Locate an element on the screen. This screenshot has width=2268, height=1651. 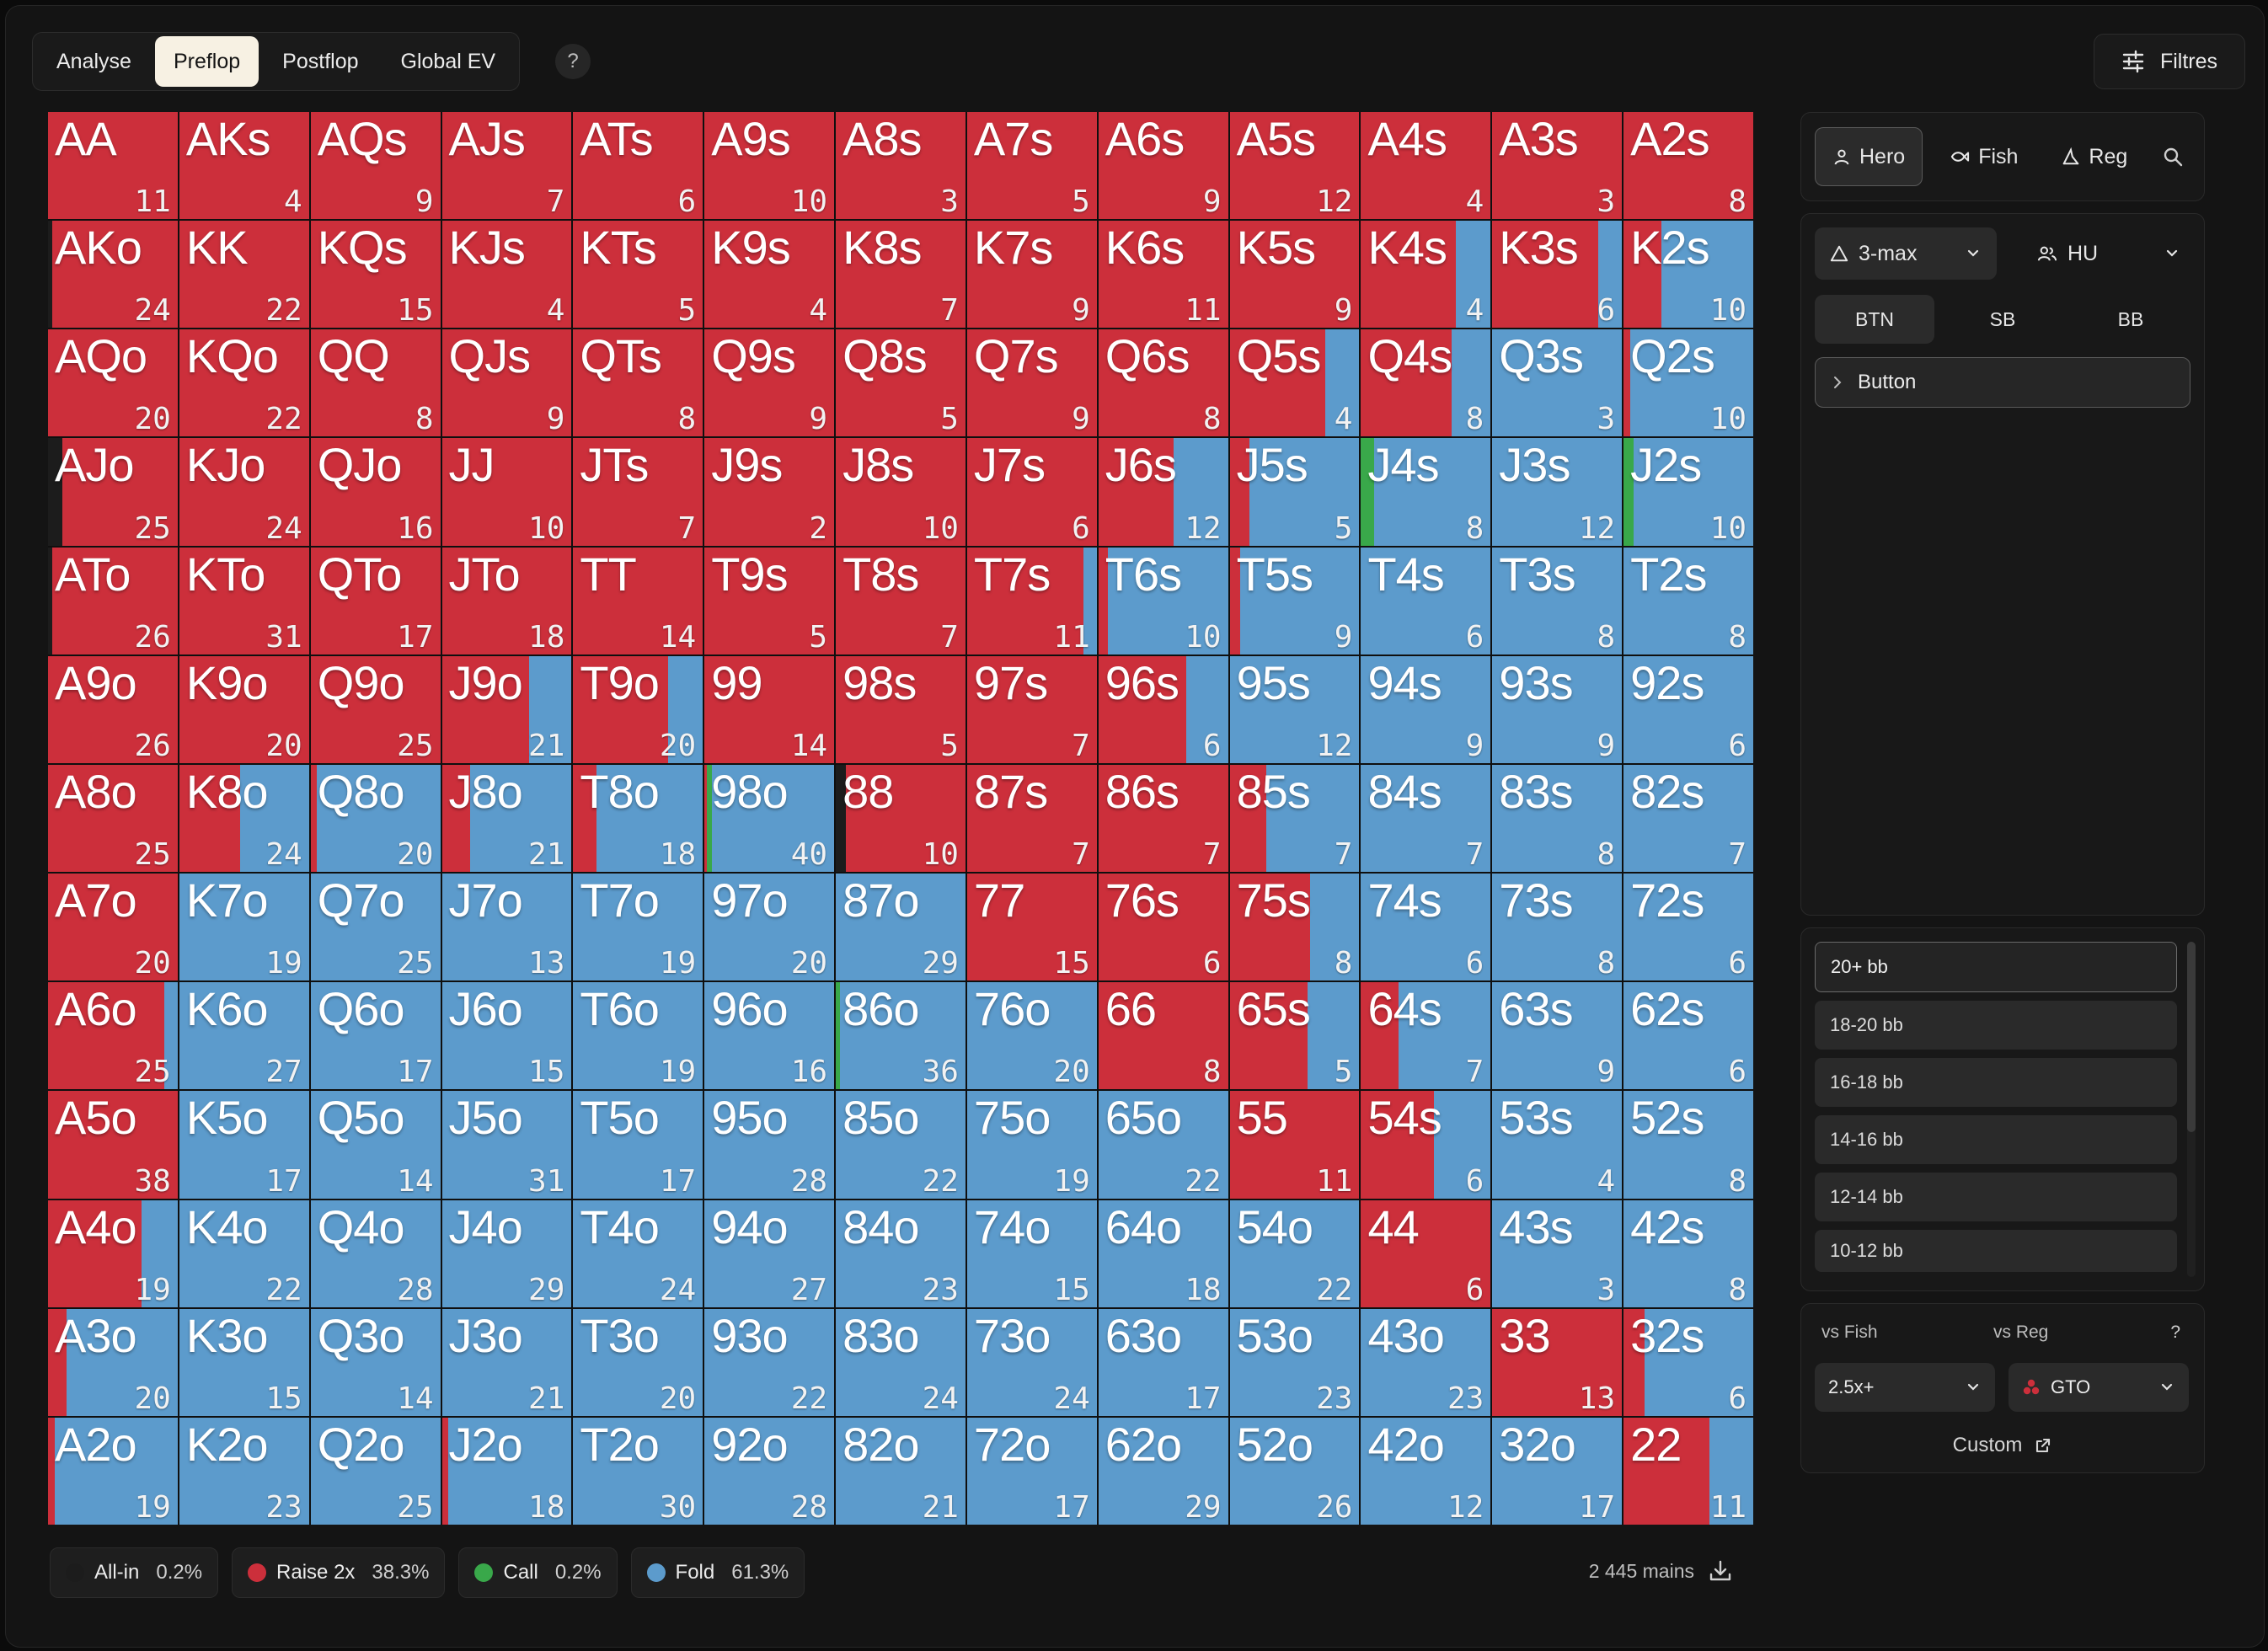
hand-cell-A4s: A4s 4 is located at coordinates (1426, 166).